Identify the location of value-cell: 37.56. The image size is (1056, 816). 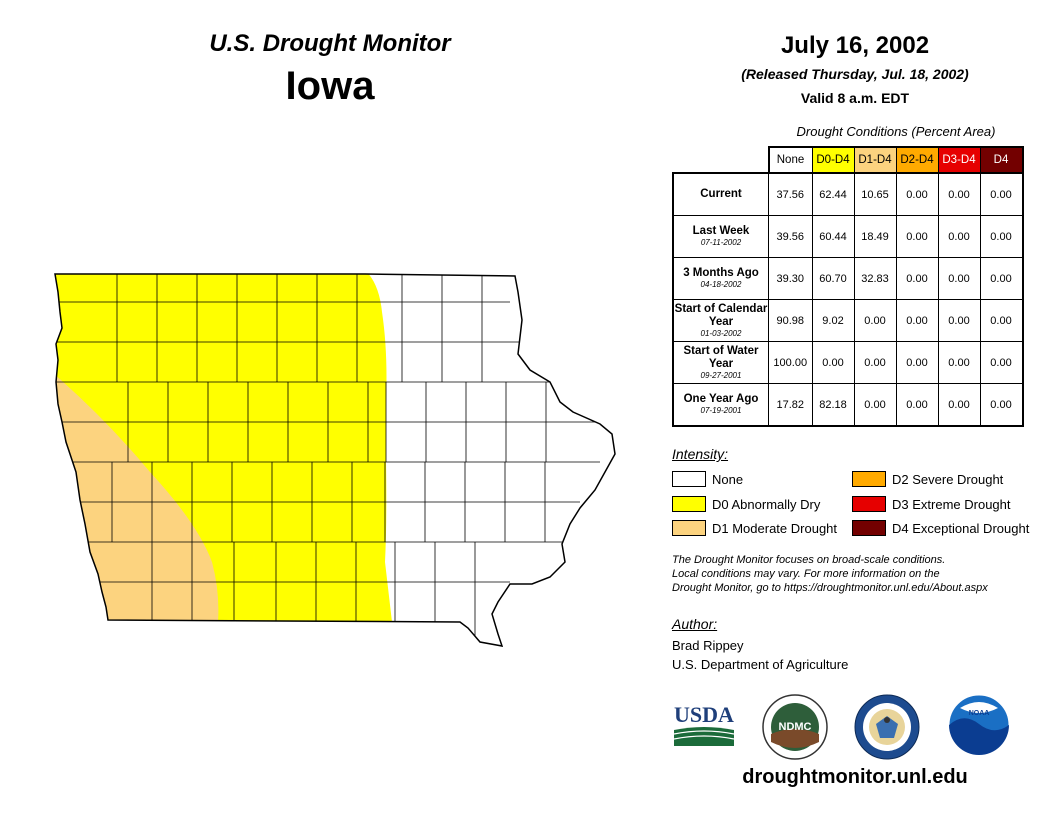
(790, 194).